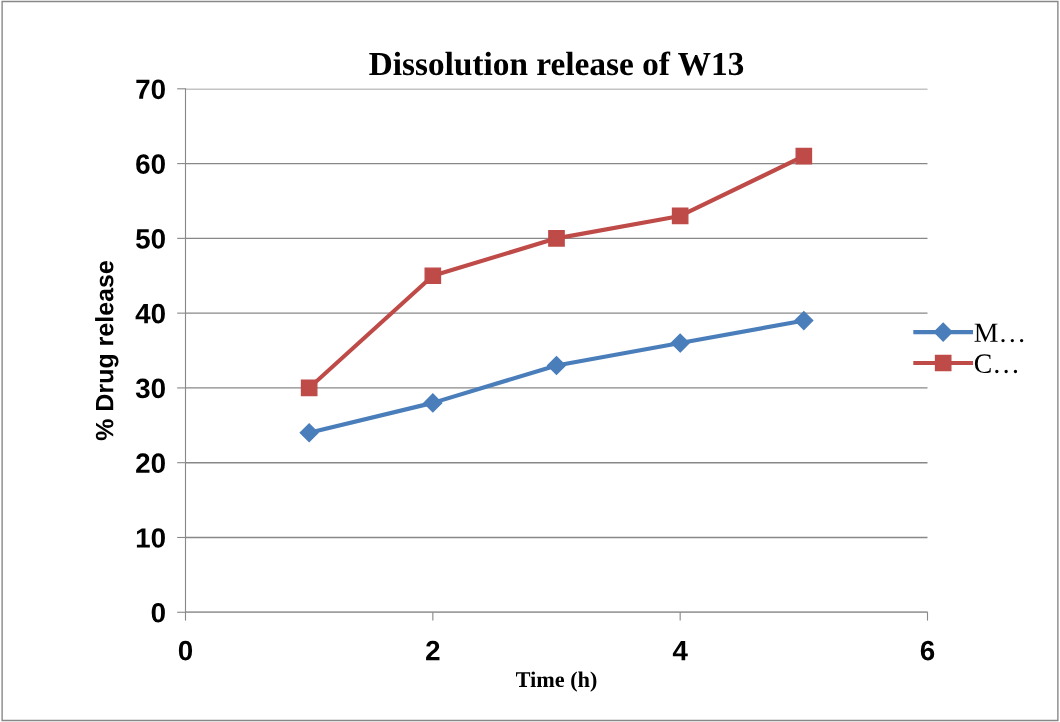 The image size is (1060, 722). Describe the element at coordinates (680, 651) in the screenshot. I see `x-tick-label: 4` at that location.